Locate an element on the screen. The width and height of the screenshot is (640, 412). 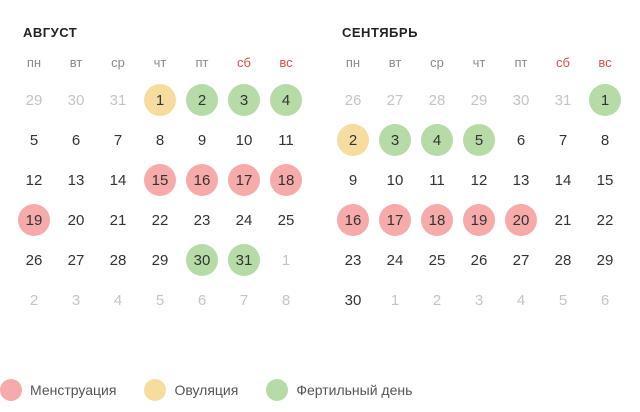
week-row: 26 27 28 29 30 31 1 is located at coordinates (160, 260).